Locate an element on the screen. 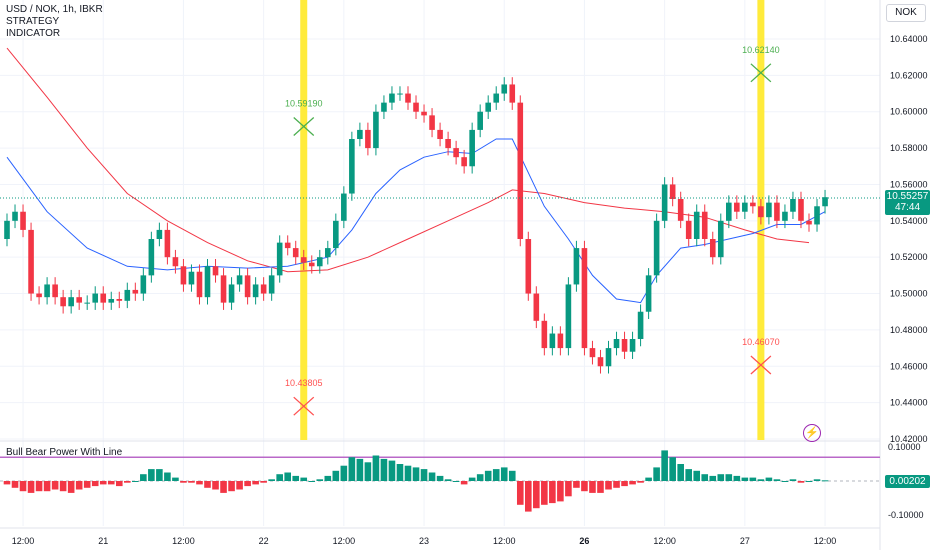  time-axis-label-5: 23 is located at coordinates (424, 541).